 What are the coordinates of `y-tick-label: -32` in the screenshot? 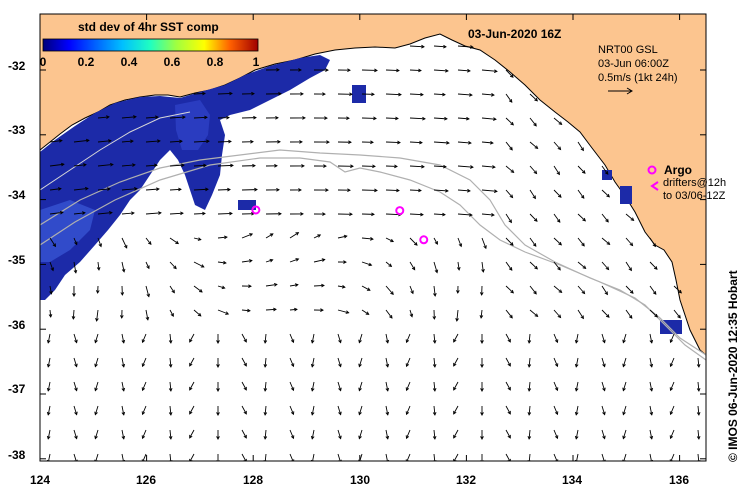 It's located at (17, 66).